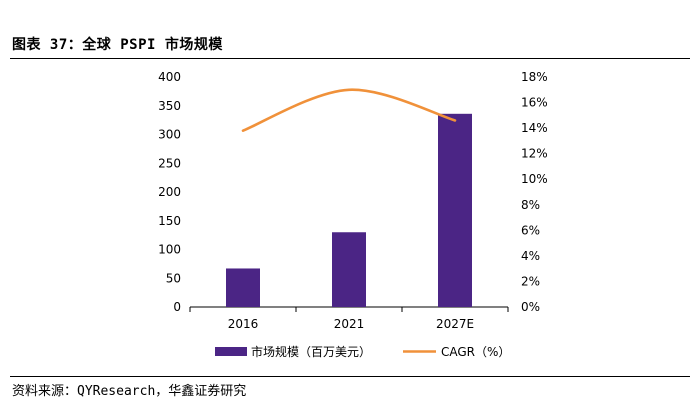  I want to click on y-tick-label: 200, so click(169, 192).